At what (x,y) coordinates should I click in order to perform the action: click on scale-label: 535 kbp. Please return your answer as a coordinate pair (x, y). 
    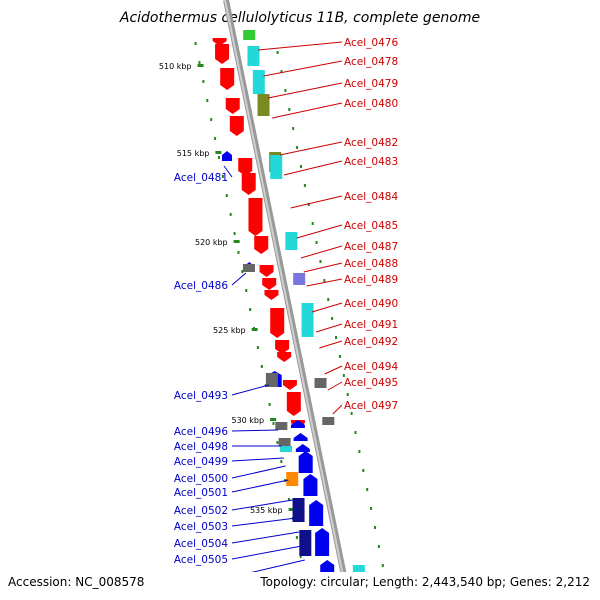
    Looking at the image, I should click on (266, 510).